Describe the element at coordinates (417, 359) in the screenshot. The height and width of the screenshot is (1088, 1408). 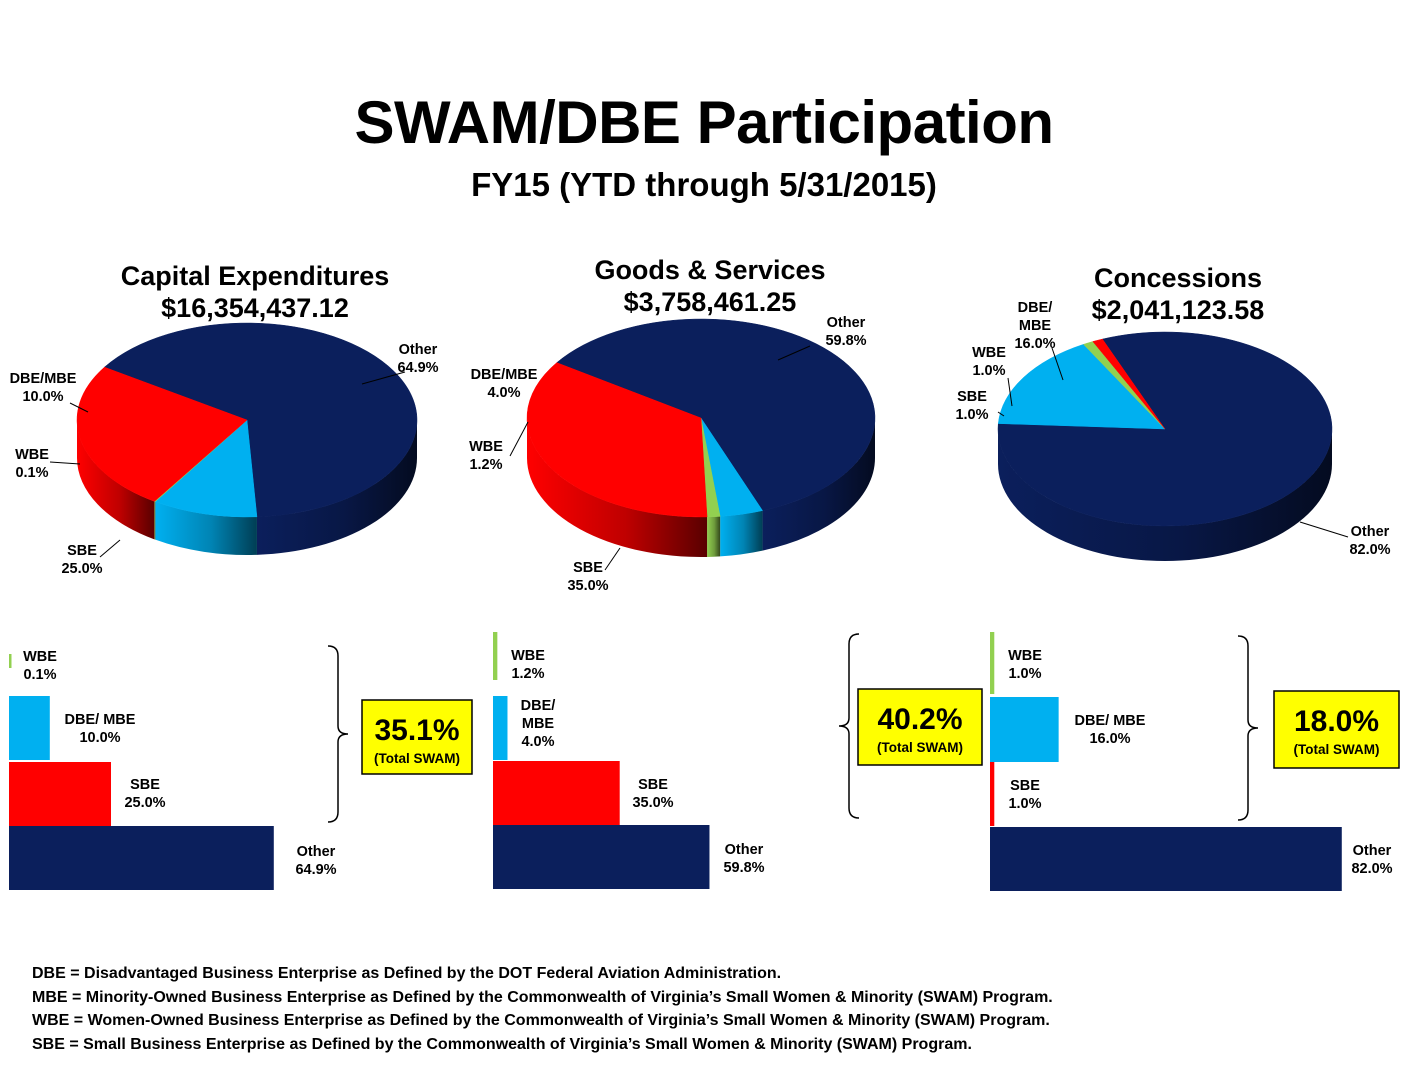
I see `pie-label-other: Other 64.9%` at that location.